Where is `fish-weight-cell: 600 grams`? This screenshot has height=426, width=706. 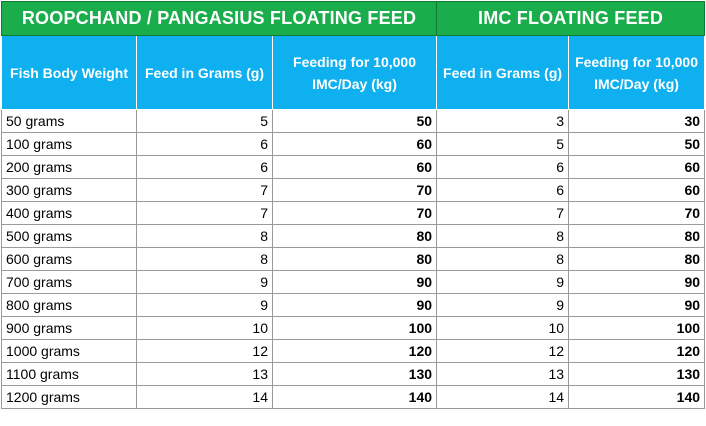
fish-weight-cell: 600 grams is located at coordinates (69, 259).